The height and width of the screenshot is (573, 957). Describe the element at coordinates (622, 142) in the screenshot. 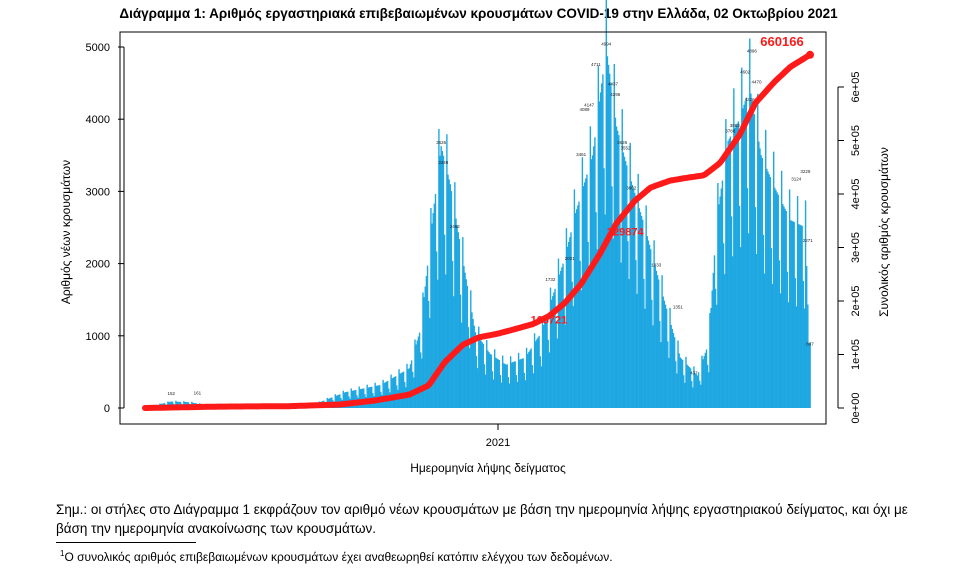

I see `bar-value-label: 3626` at that location.